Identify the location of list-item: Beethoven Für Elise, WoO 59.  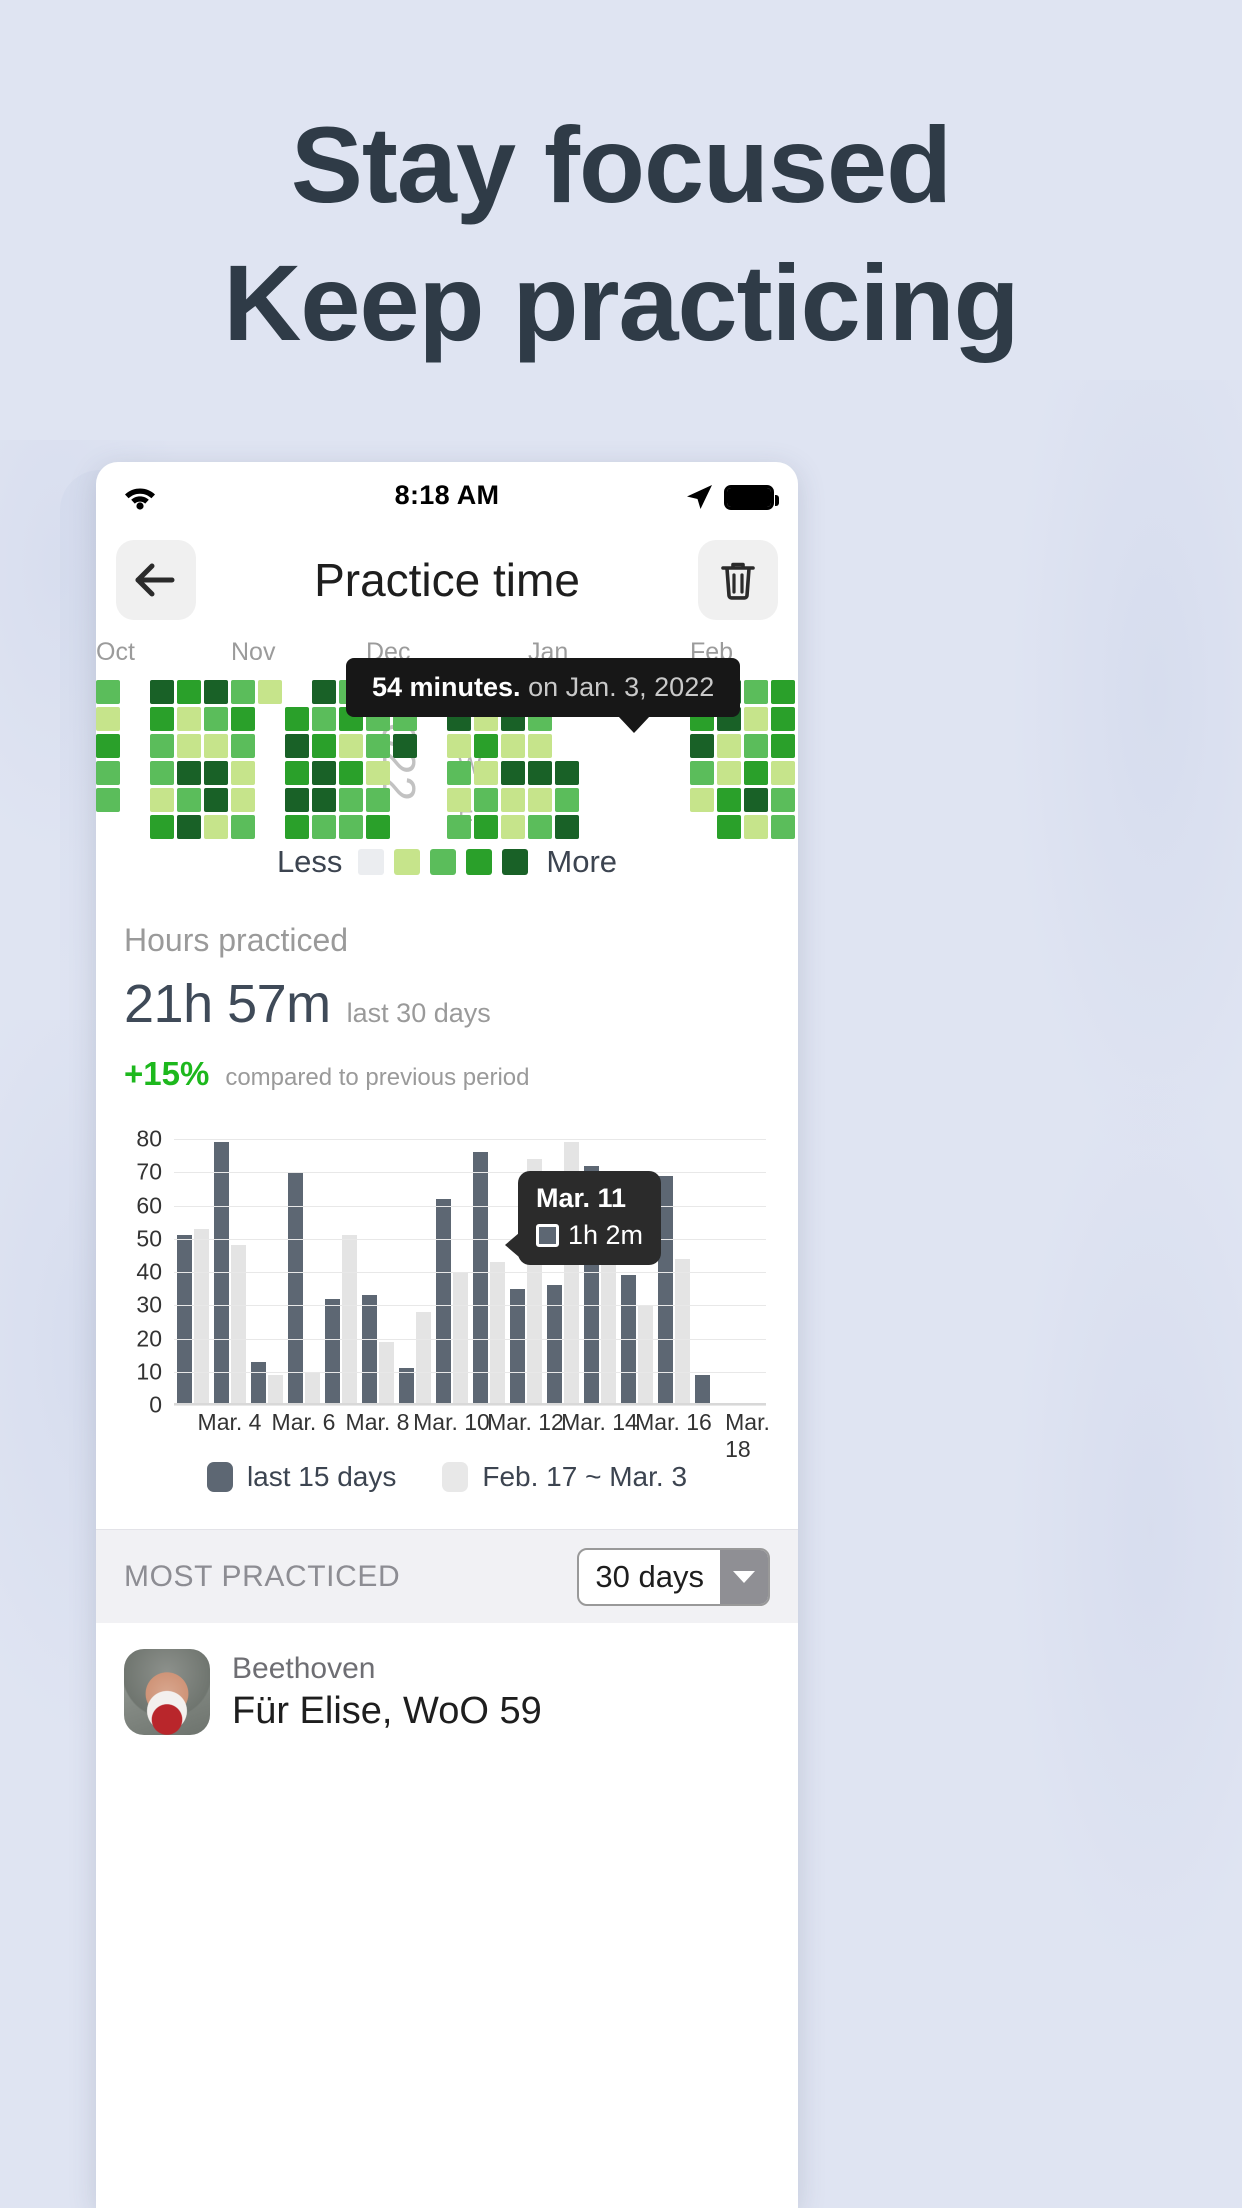
(447, 1679).